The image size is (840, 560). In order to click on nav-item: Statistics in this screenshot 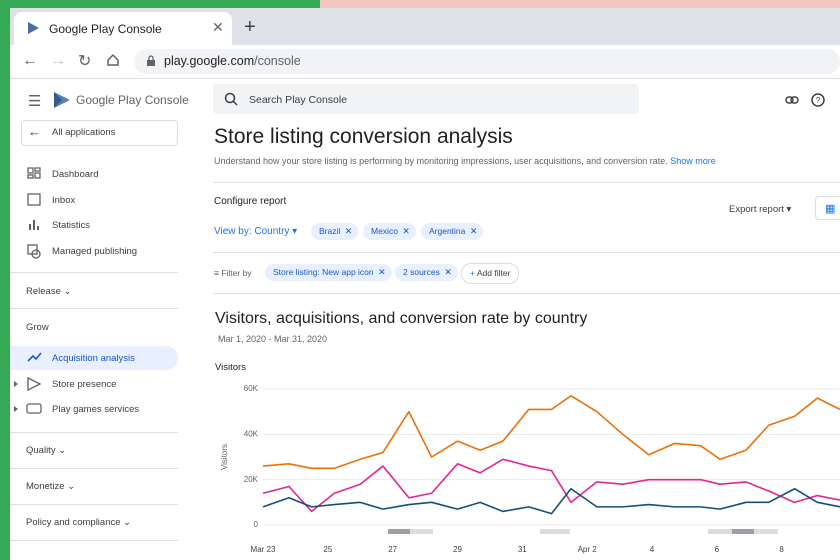, I will do `click(71, 225)`.